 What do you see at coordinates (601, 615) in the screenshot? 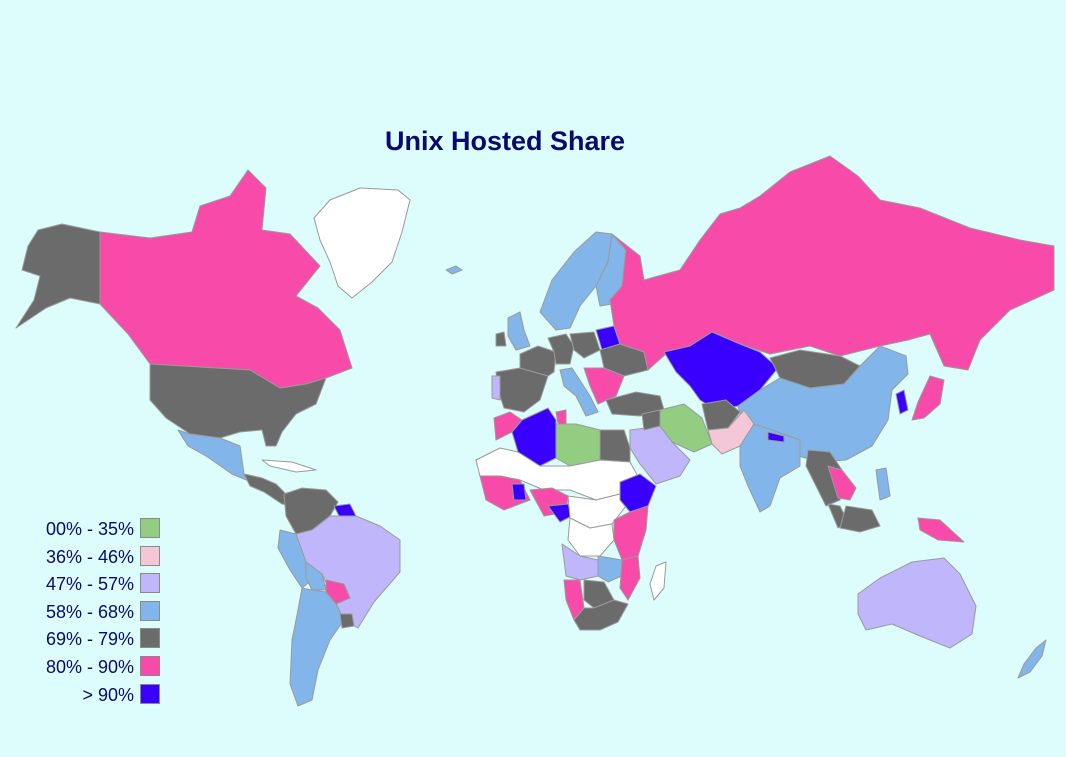
I see `region-south-africa` at bounding box center [601, 615].